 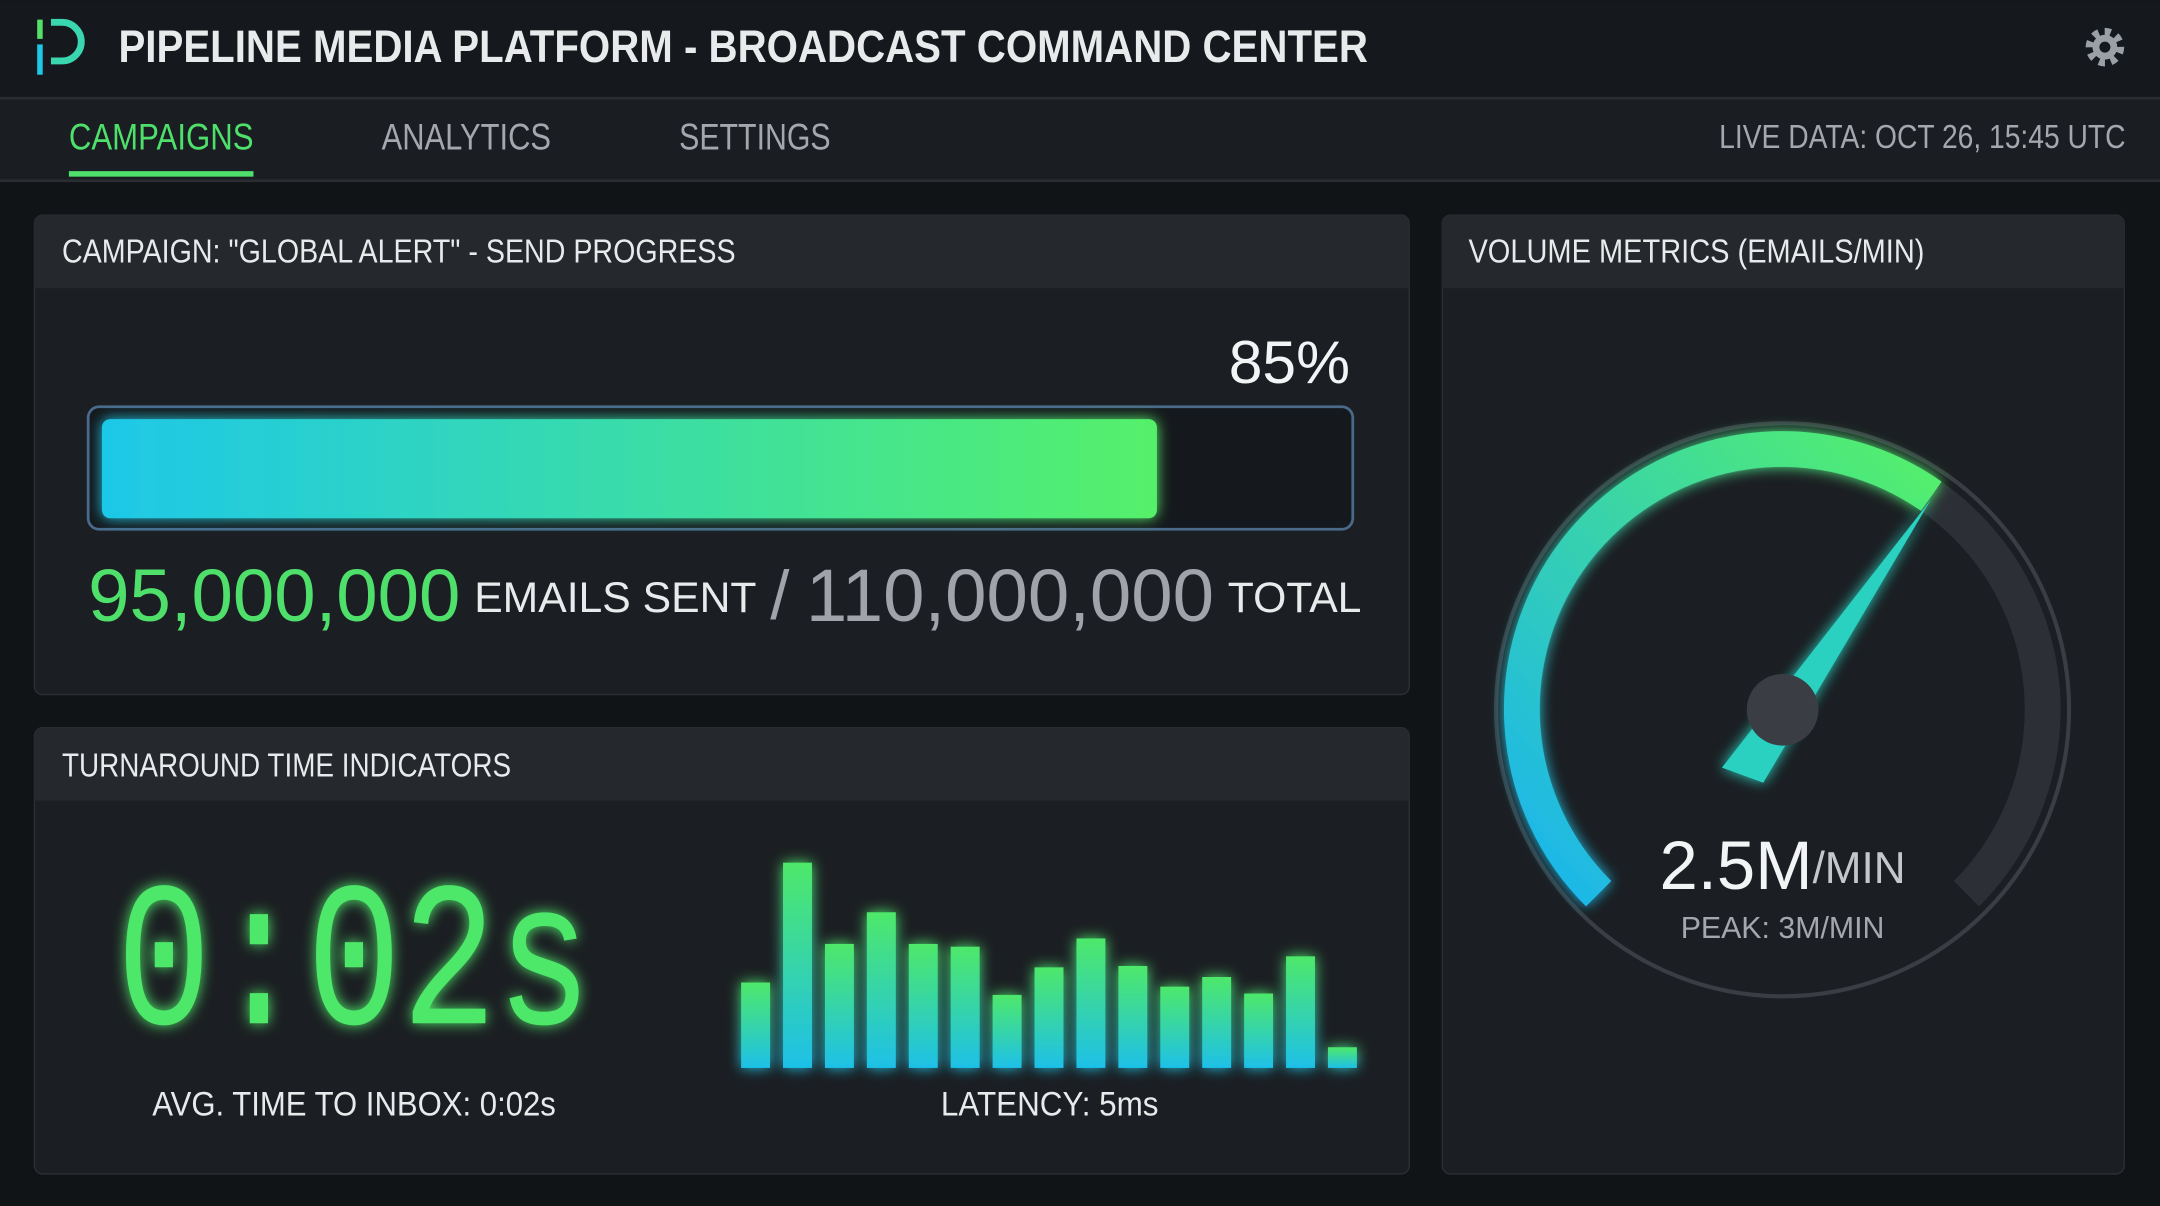 I want to click on sent-count: 95,000,000, so click(x=274, y=595).